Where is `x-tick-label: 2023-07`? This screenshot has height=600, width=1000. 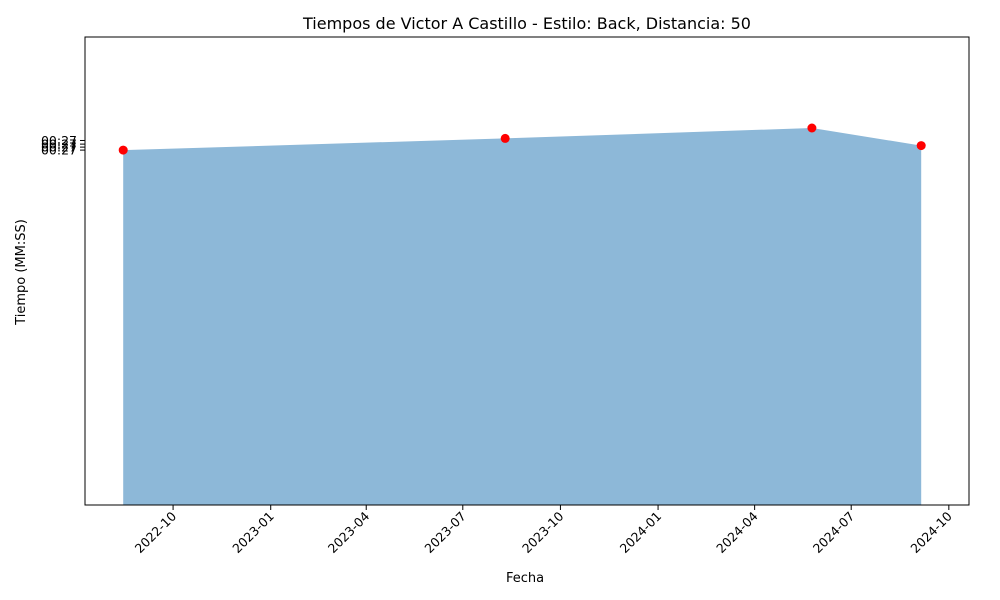
x-tick-label: 2023-07 is located at coordinates (445, 533).